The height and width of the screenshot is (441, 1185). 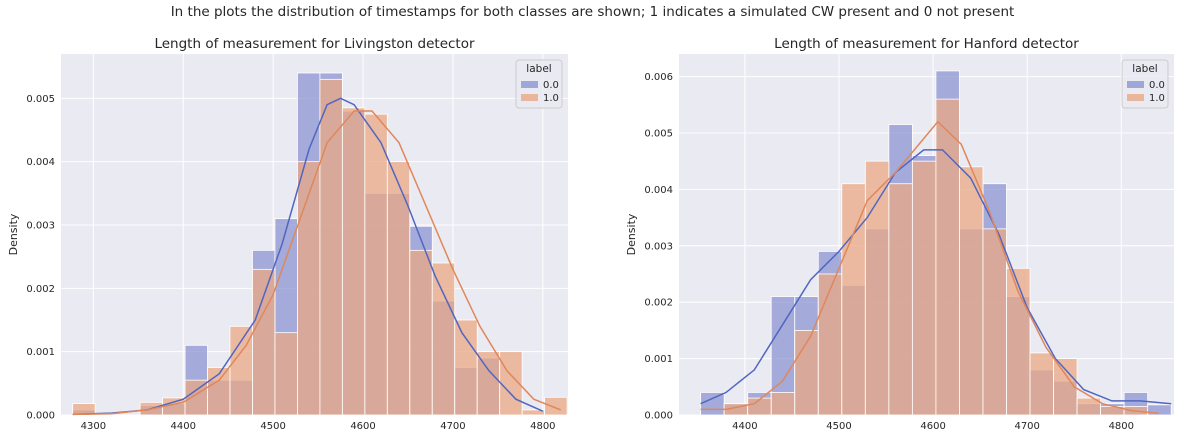 What do you see at coordinates (658, 77) in the screenshot?
I see `y-tick-label: 0.006` at bounding box center [658, 77].